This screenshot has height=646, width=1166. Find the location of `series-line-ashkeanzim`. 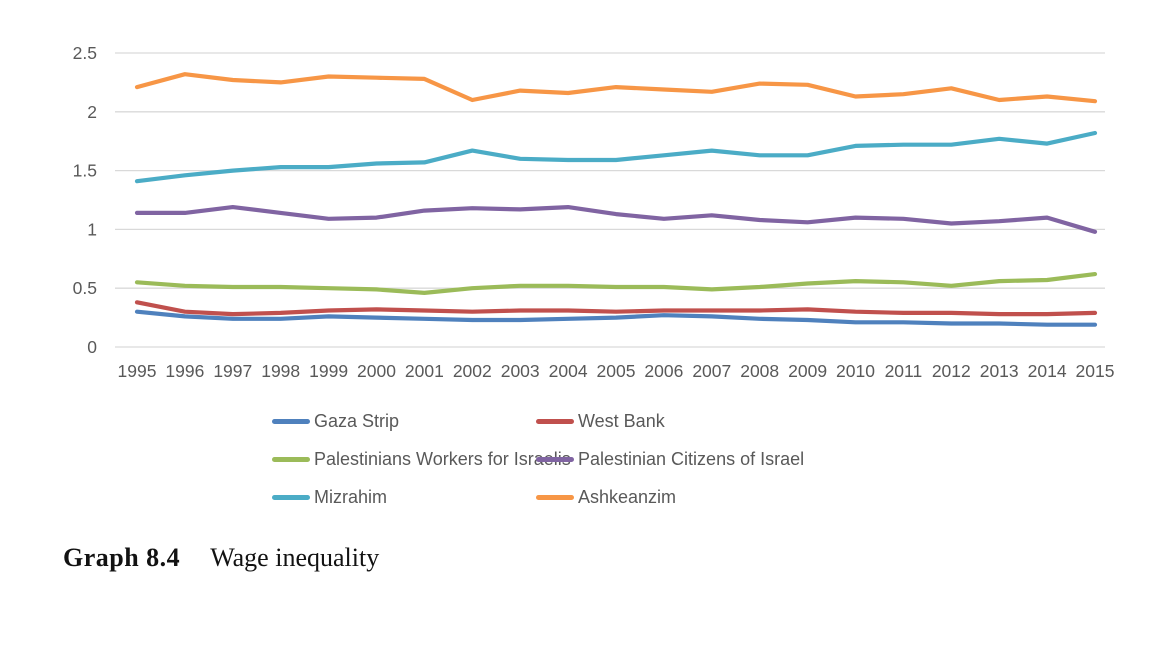

series-line-ashkeanzim is located at coordinates (616, 88).